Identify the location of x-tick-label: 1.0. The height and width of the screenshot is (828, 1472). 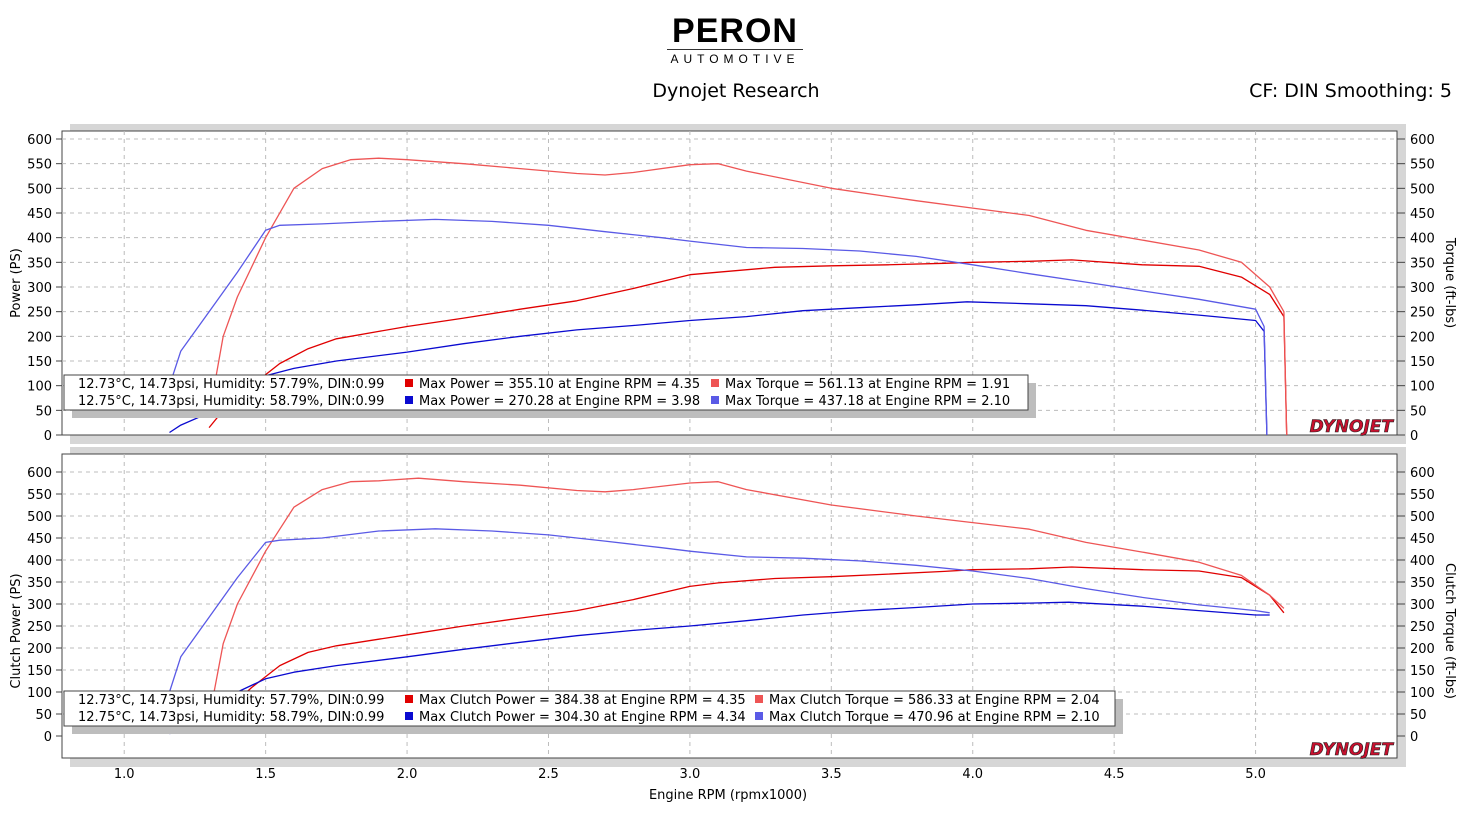
(124, 774).